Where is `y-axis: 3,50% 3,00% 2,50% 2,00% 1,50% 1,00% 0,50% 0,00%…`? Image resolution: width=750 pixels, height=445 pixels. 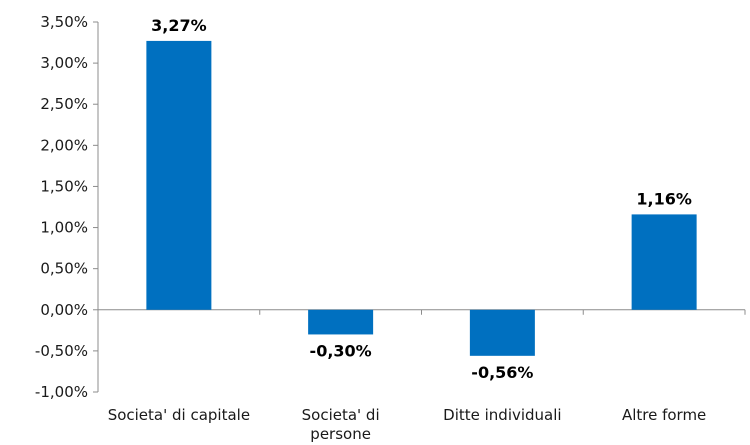
y-axis: 3,50% 3,00% 2,50% 2,00% 1,50% 1,00% 0,50% 0,00%… is located at coordinates (67, 207).